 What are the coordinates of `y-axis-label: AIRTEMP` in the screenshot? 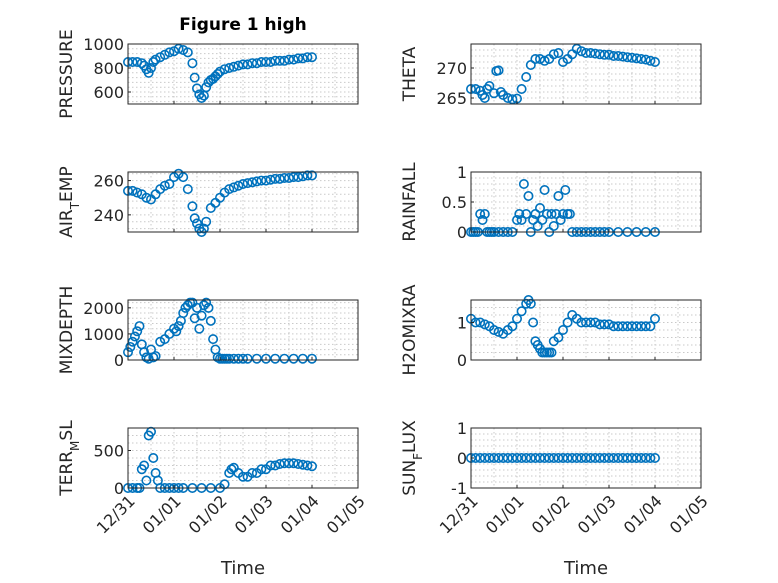 It's located at (69, 201).